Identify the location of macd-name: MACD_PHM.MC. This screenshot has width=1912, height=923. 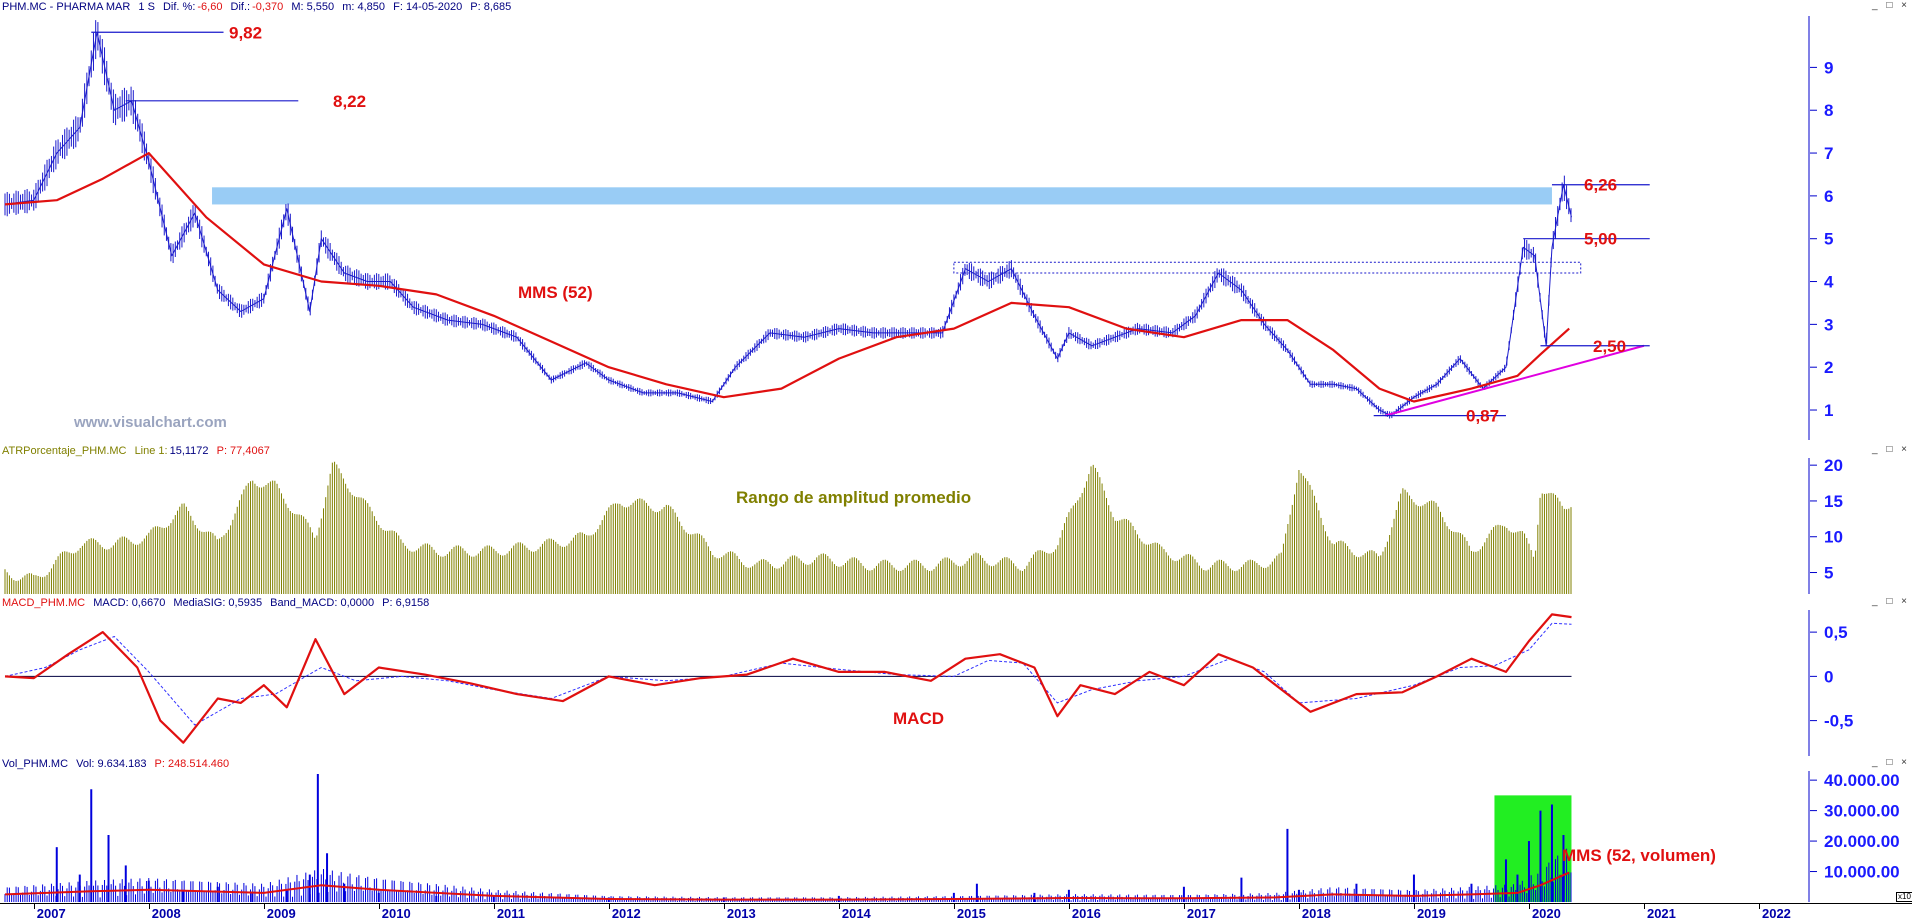
(44, 603).